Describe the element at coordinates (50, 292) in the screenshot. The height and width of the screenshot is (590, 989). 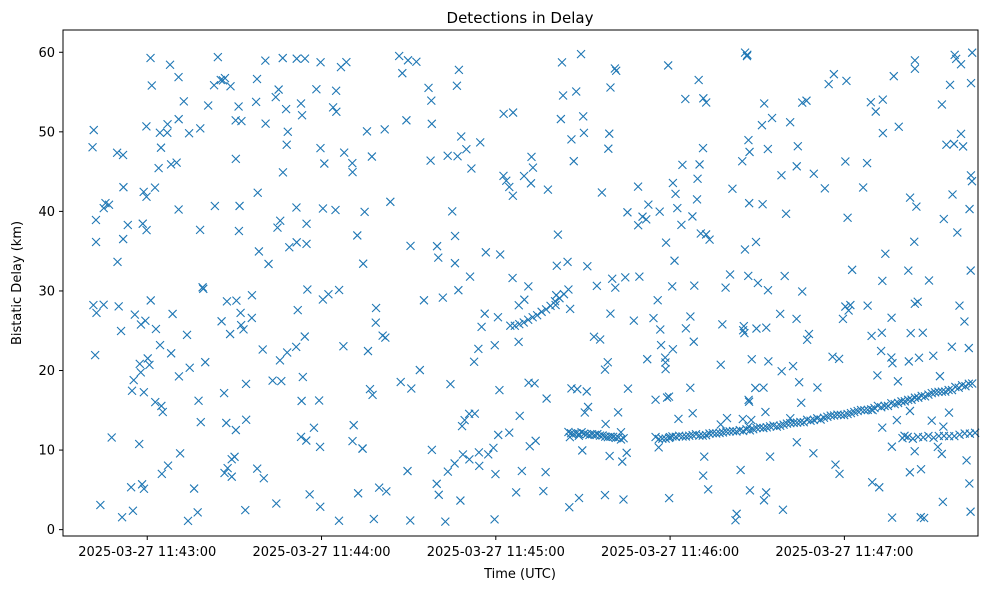
I see `y-axis: 0 10 20 30 40 50 60` at that location.